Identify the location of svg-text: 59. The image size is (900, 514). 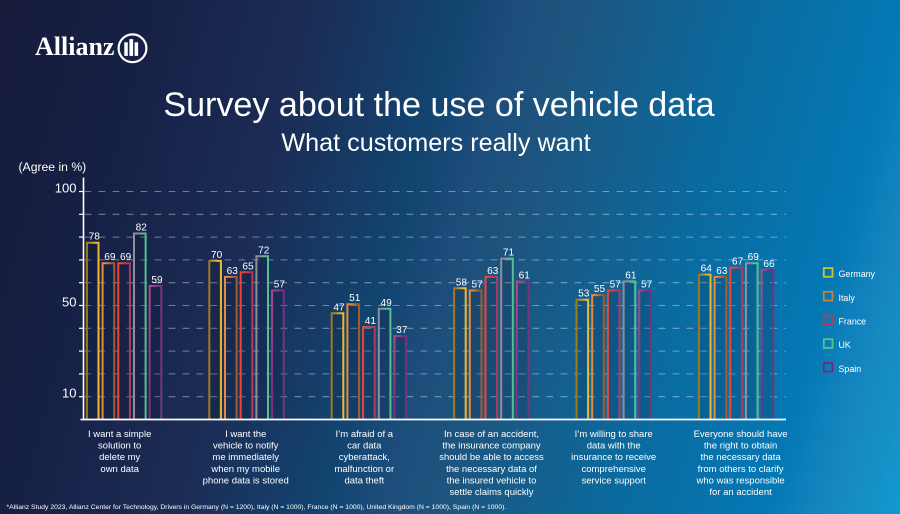
(157, 280).